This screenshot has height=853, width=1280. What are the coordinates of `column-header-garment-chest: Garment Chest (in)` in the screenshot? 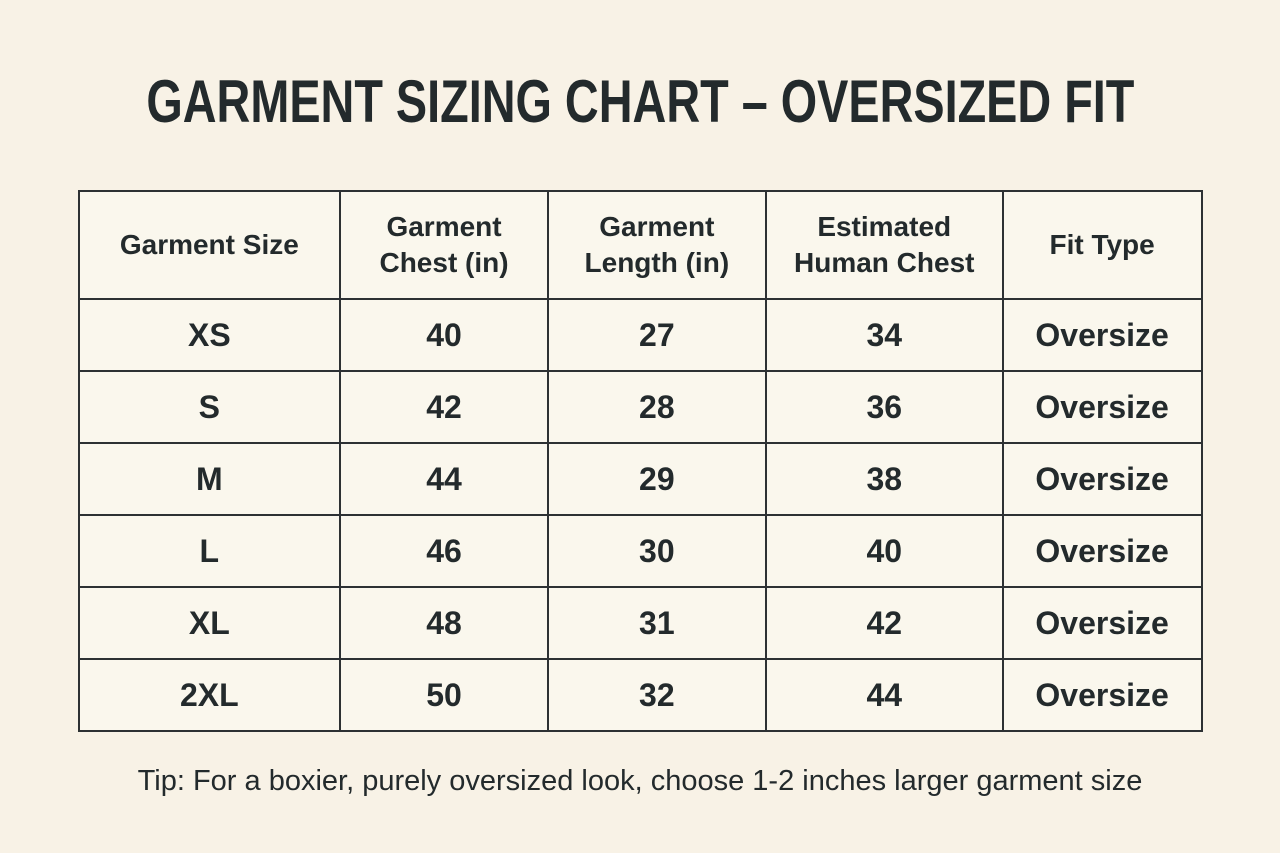 It's located at (444, 245).